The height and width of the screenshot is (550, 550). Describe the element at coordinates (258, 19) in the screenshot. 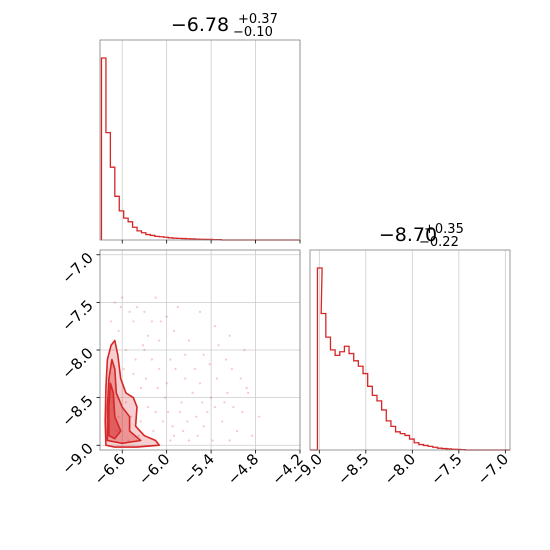

I see `top-title-plus: +0.37` at that location.